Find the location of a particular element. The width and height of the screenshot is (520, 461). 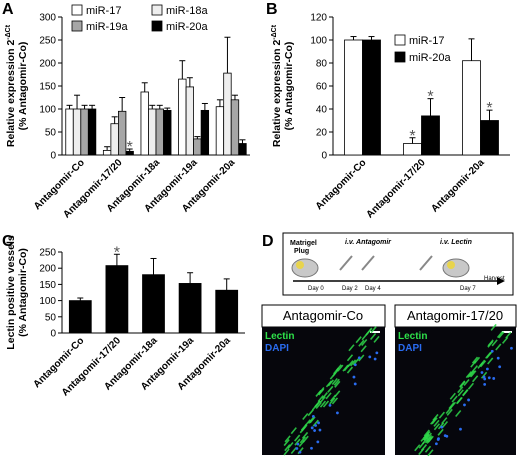

day-label: Day 0 is located at coordinates (316, 289).